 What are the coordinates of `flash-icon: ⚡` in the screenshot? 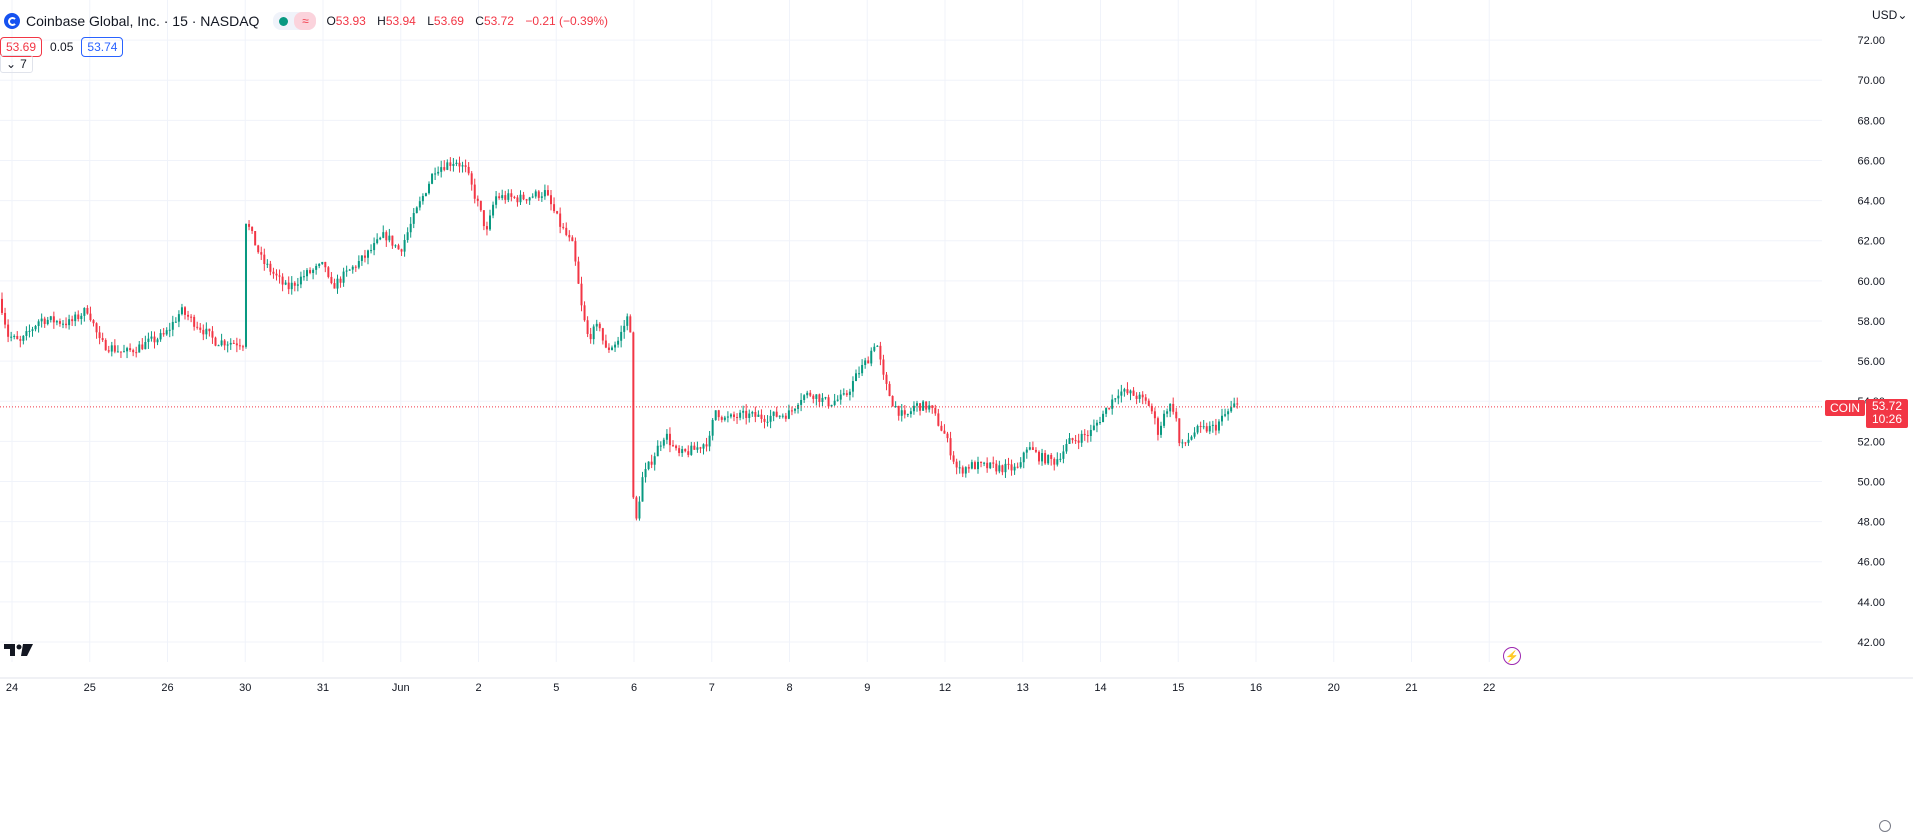 It's located at (1512, 656).